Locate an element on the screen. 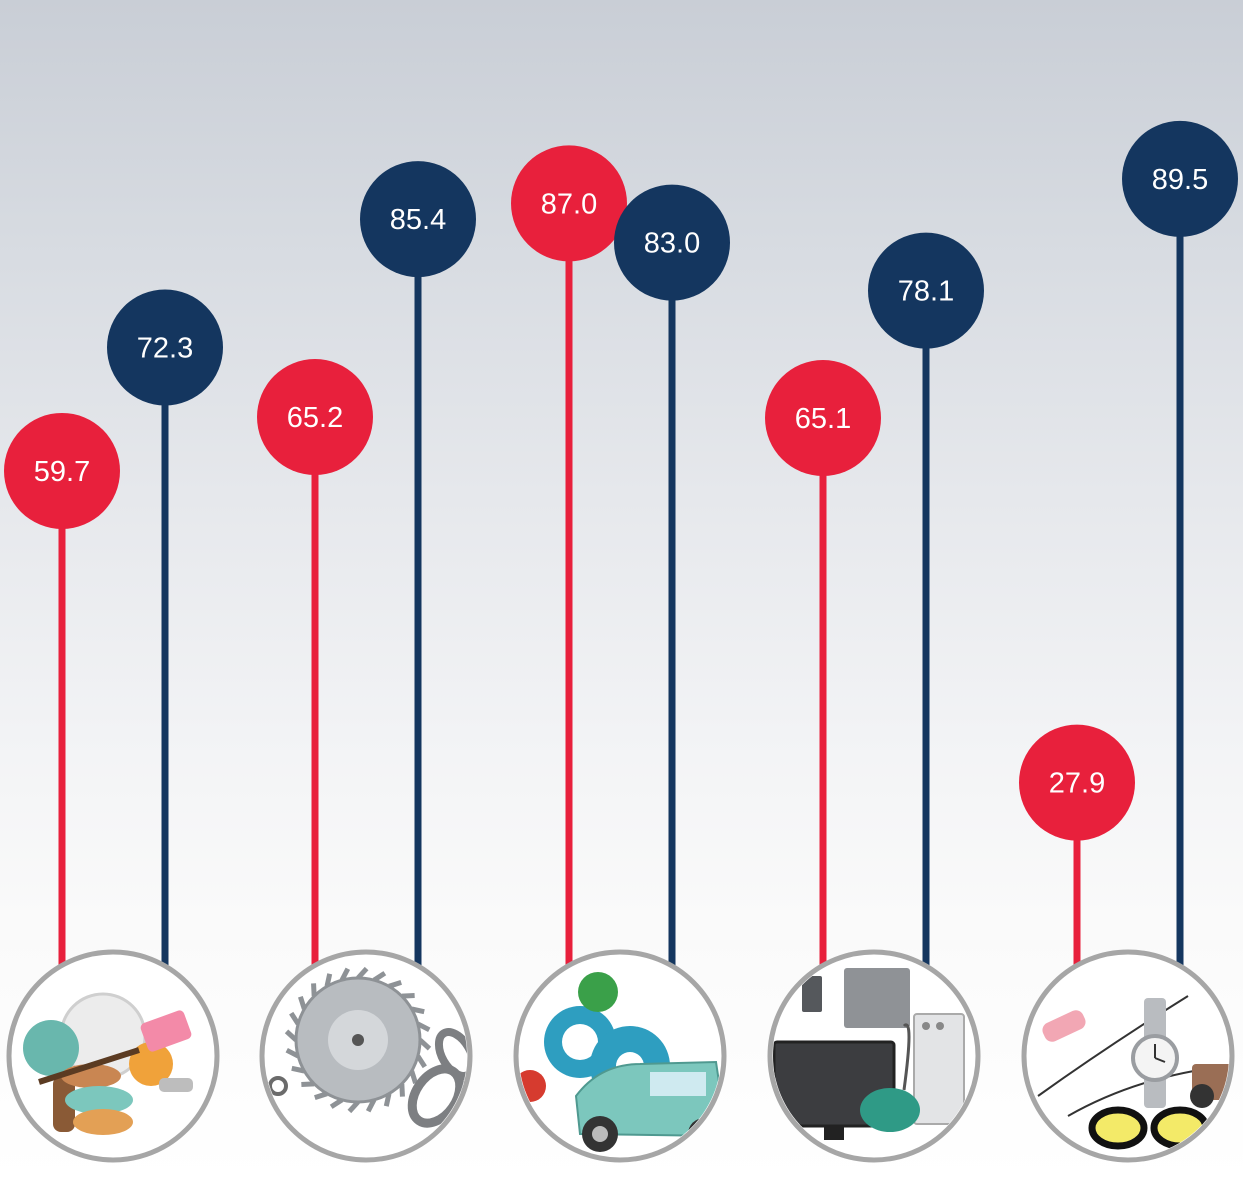  value-label-s2-1: 72.3 is located at coordinates (165, 348).